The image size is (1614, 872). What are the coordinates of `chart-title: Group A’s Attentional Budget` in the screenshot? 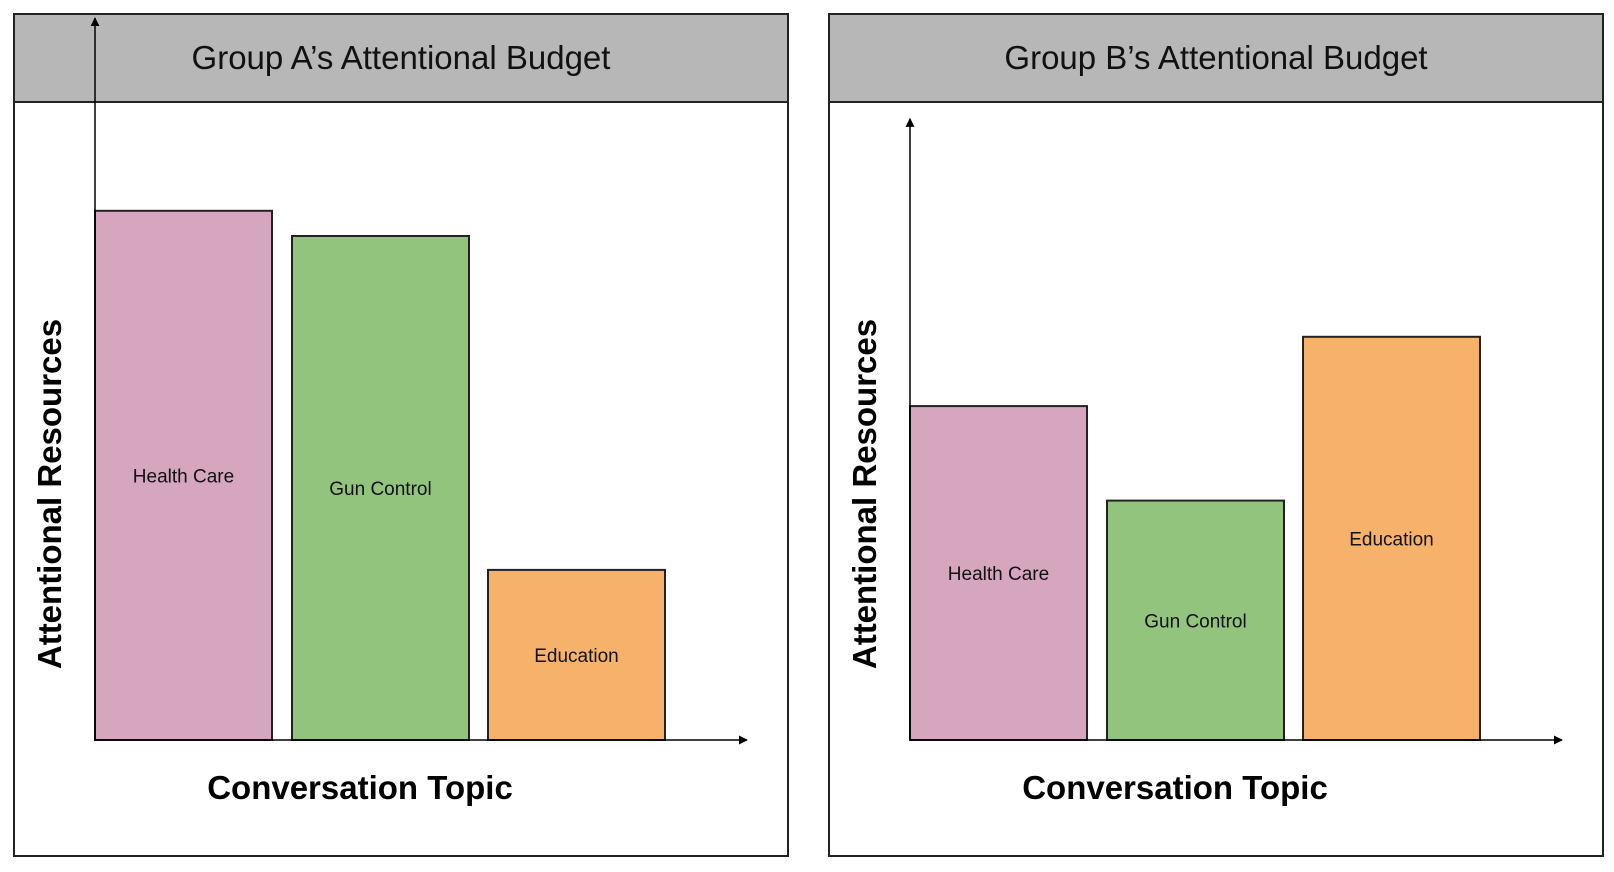 It's located at (401, 59).